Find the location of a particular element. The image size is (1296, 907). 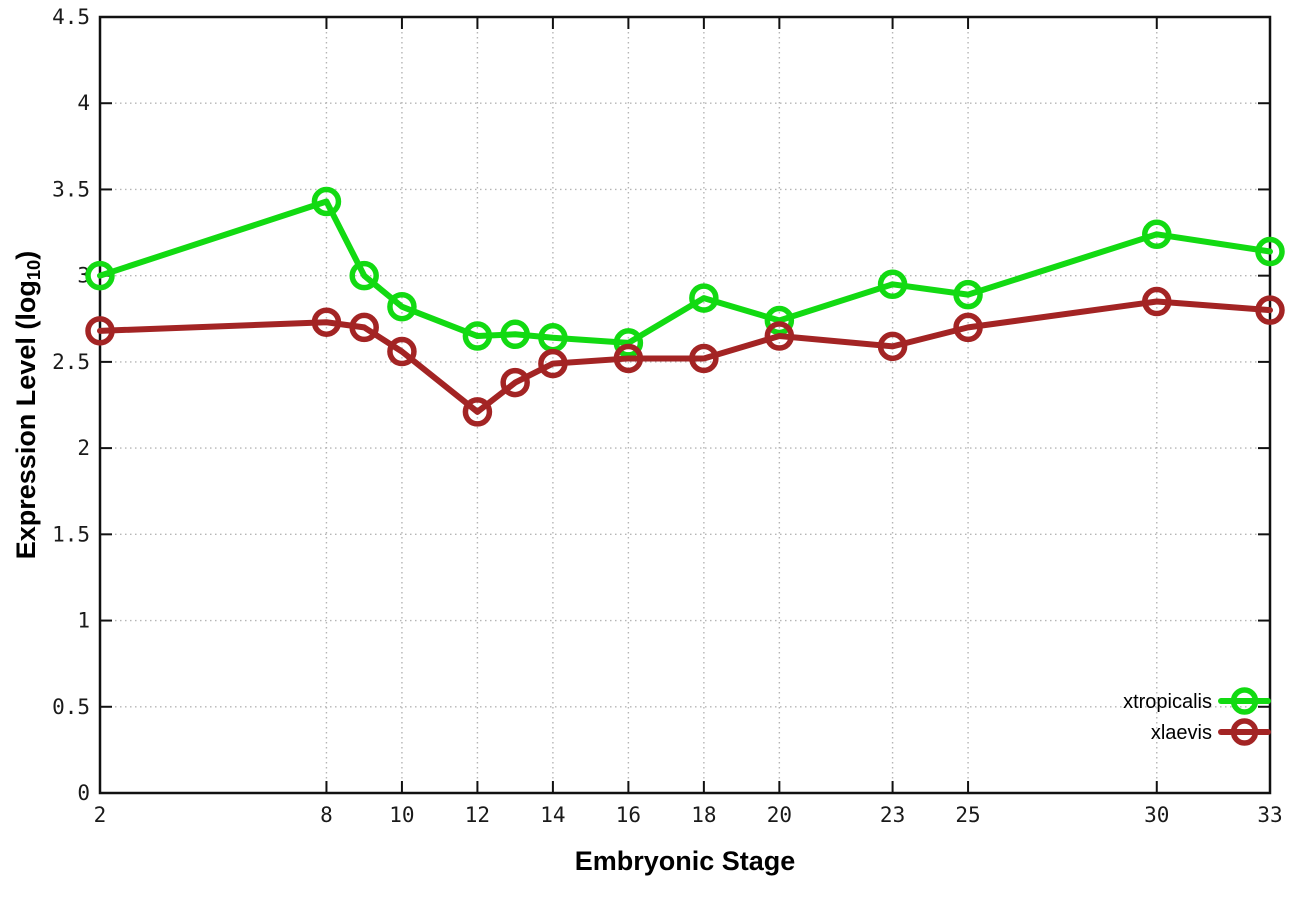

x-tick-label: 14 is located at coordinates (552, 815).